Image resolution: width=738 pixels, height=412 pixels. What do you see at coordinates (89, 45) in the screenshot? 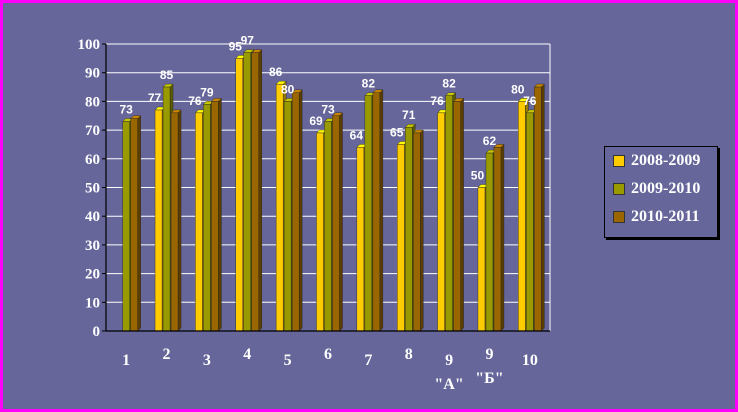
I see `y-tick-label: 100` at bounding box center [89, 45].